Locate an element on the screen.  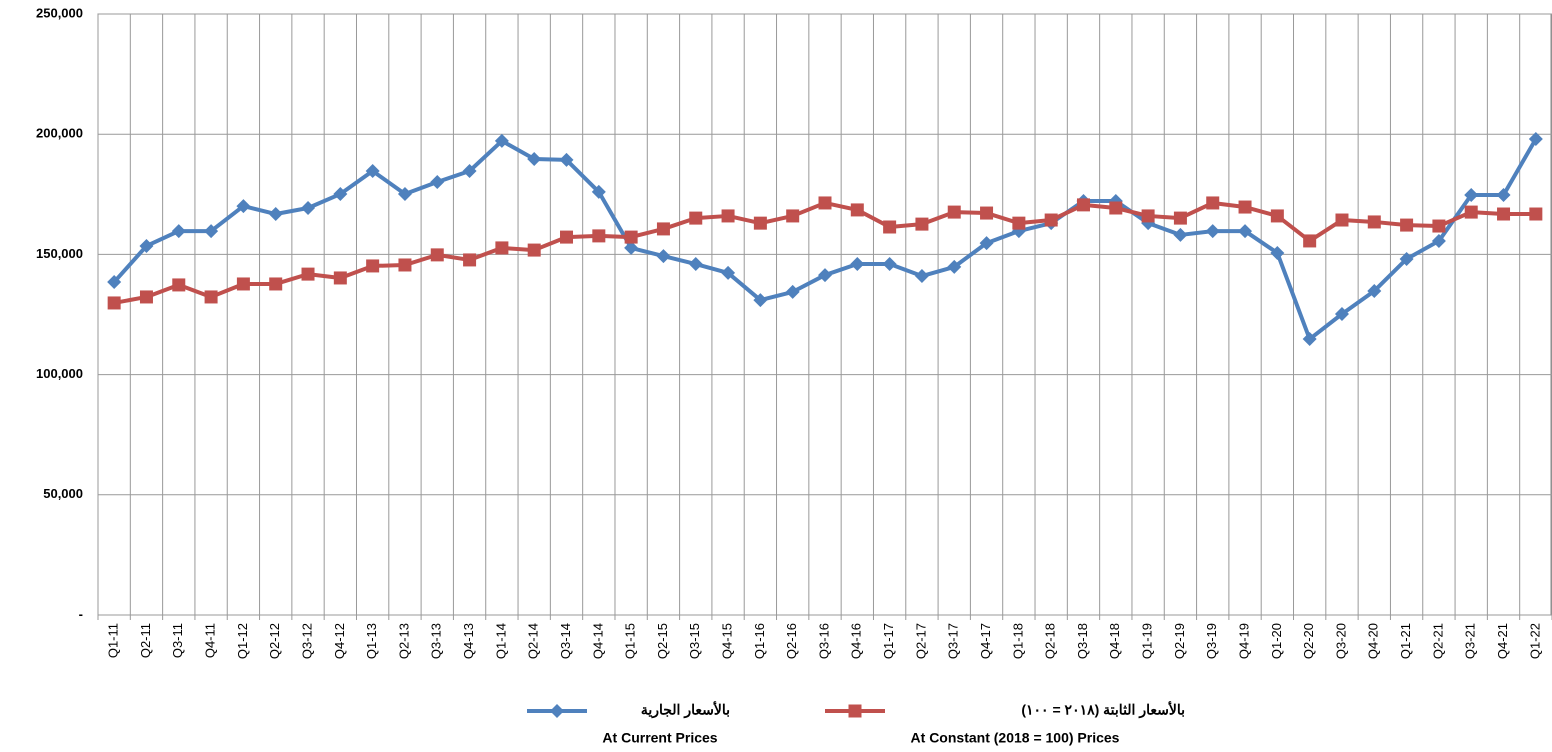
x-tick-label: Q3-12 is located at coordinates (306, 641).